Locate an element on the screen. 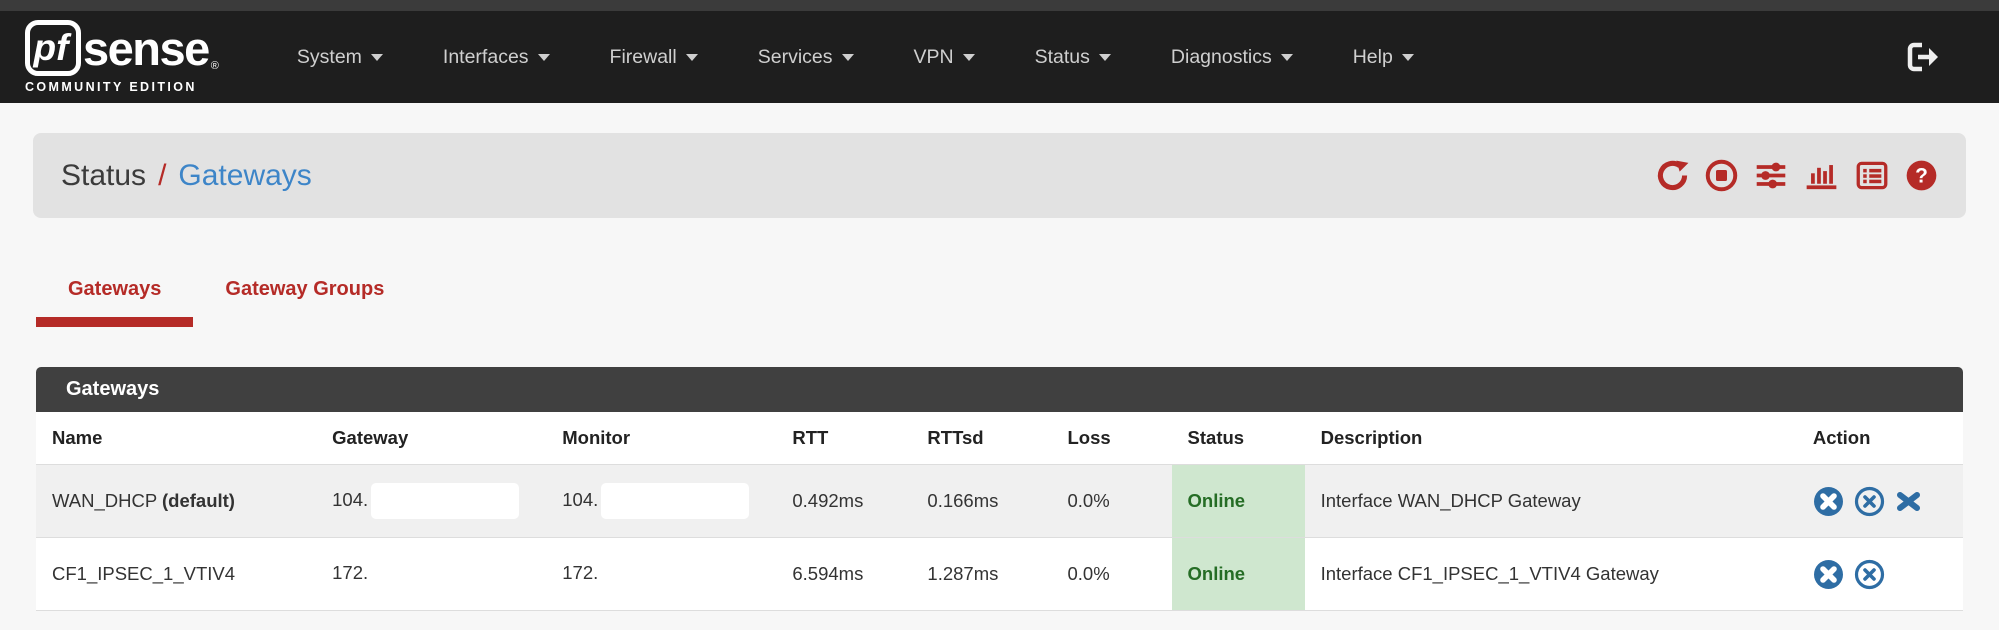  monitor-address-text: 172. is located at coordinates (580, 572).